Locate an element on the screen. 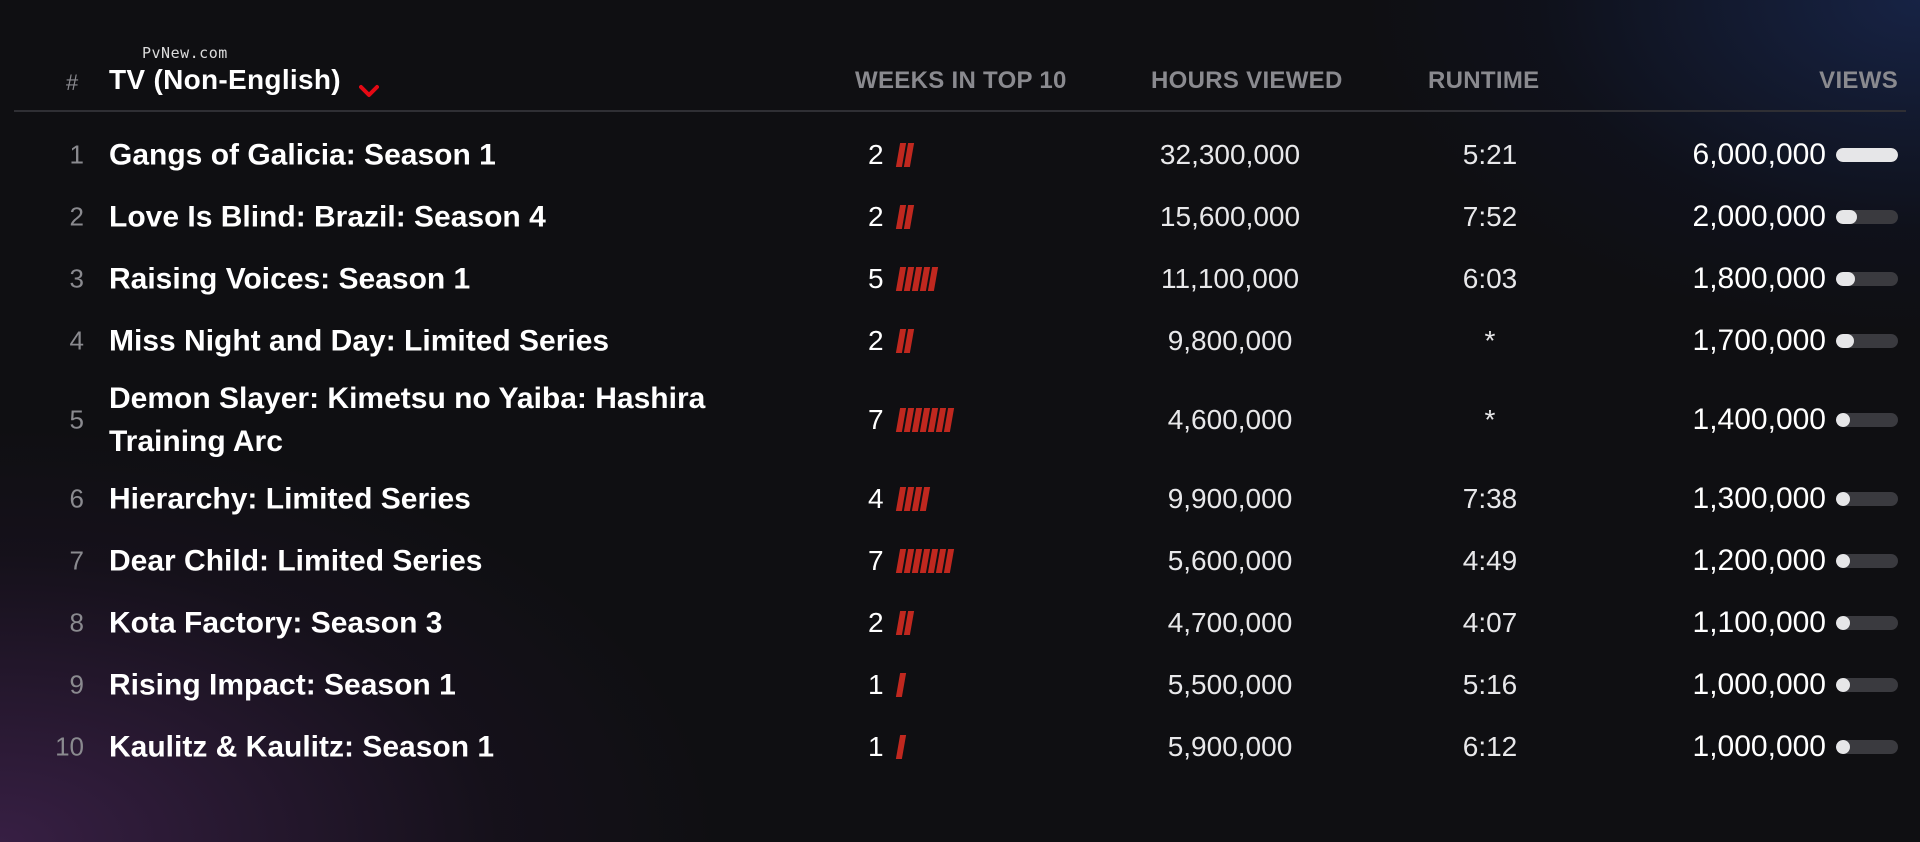 This screenshot has height=842, width=1920. runtime: 5:21 is located at coordinates (1490, 154).